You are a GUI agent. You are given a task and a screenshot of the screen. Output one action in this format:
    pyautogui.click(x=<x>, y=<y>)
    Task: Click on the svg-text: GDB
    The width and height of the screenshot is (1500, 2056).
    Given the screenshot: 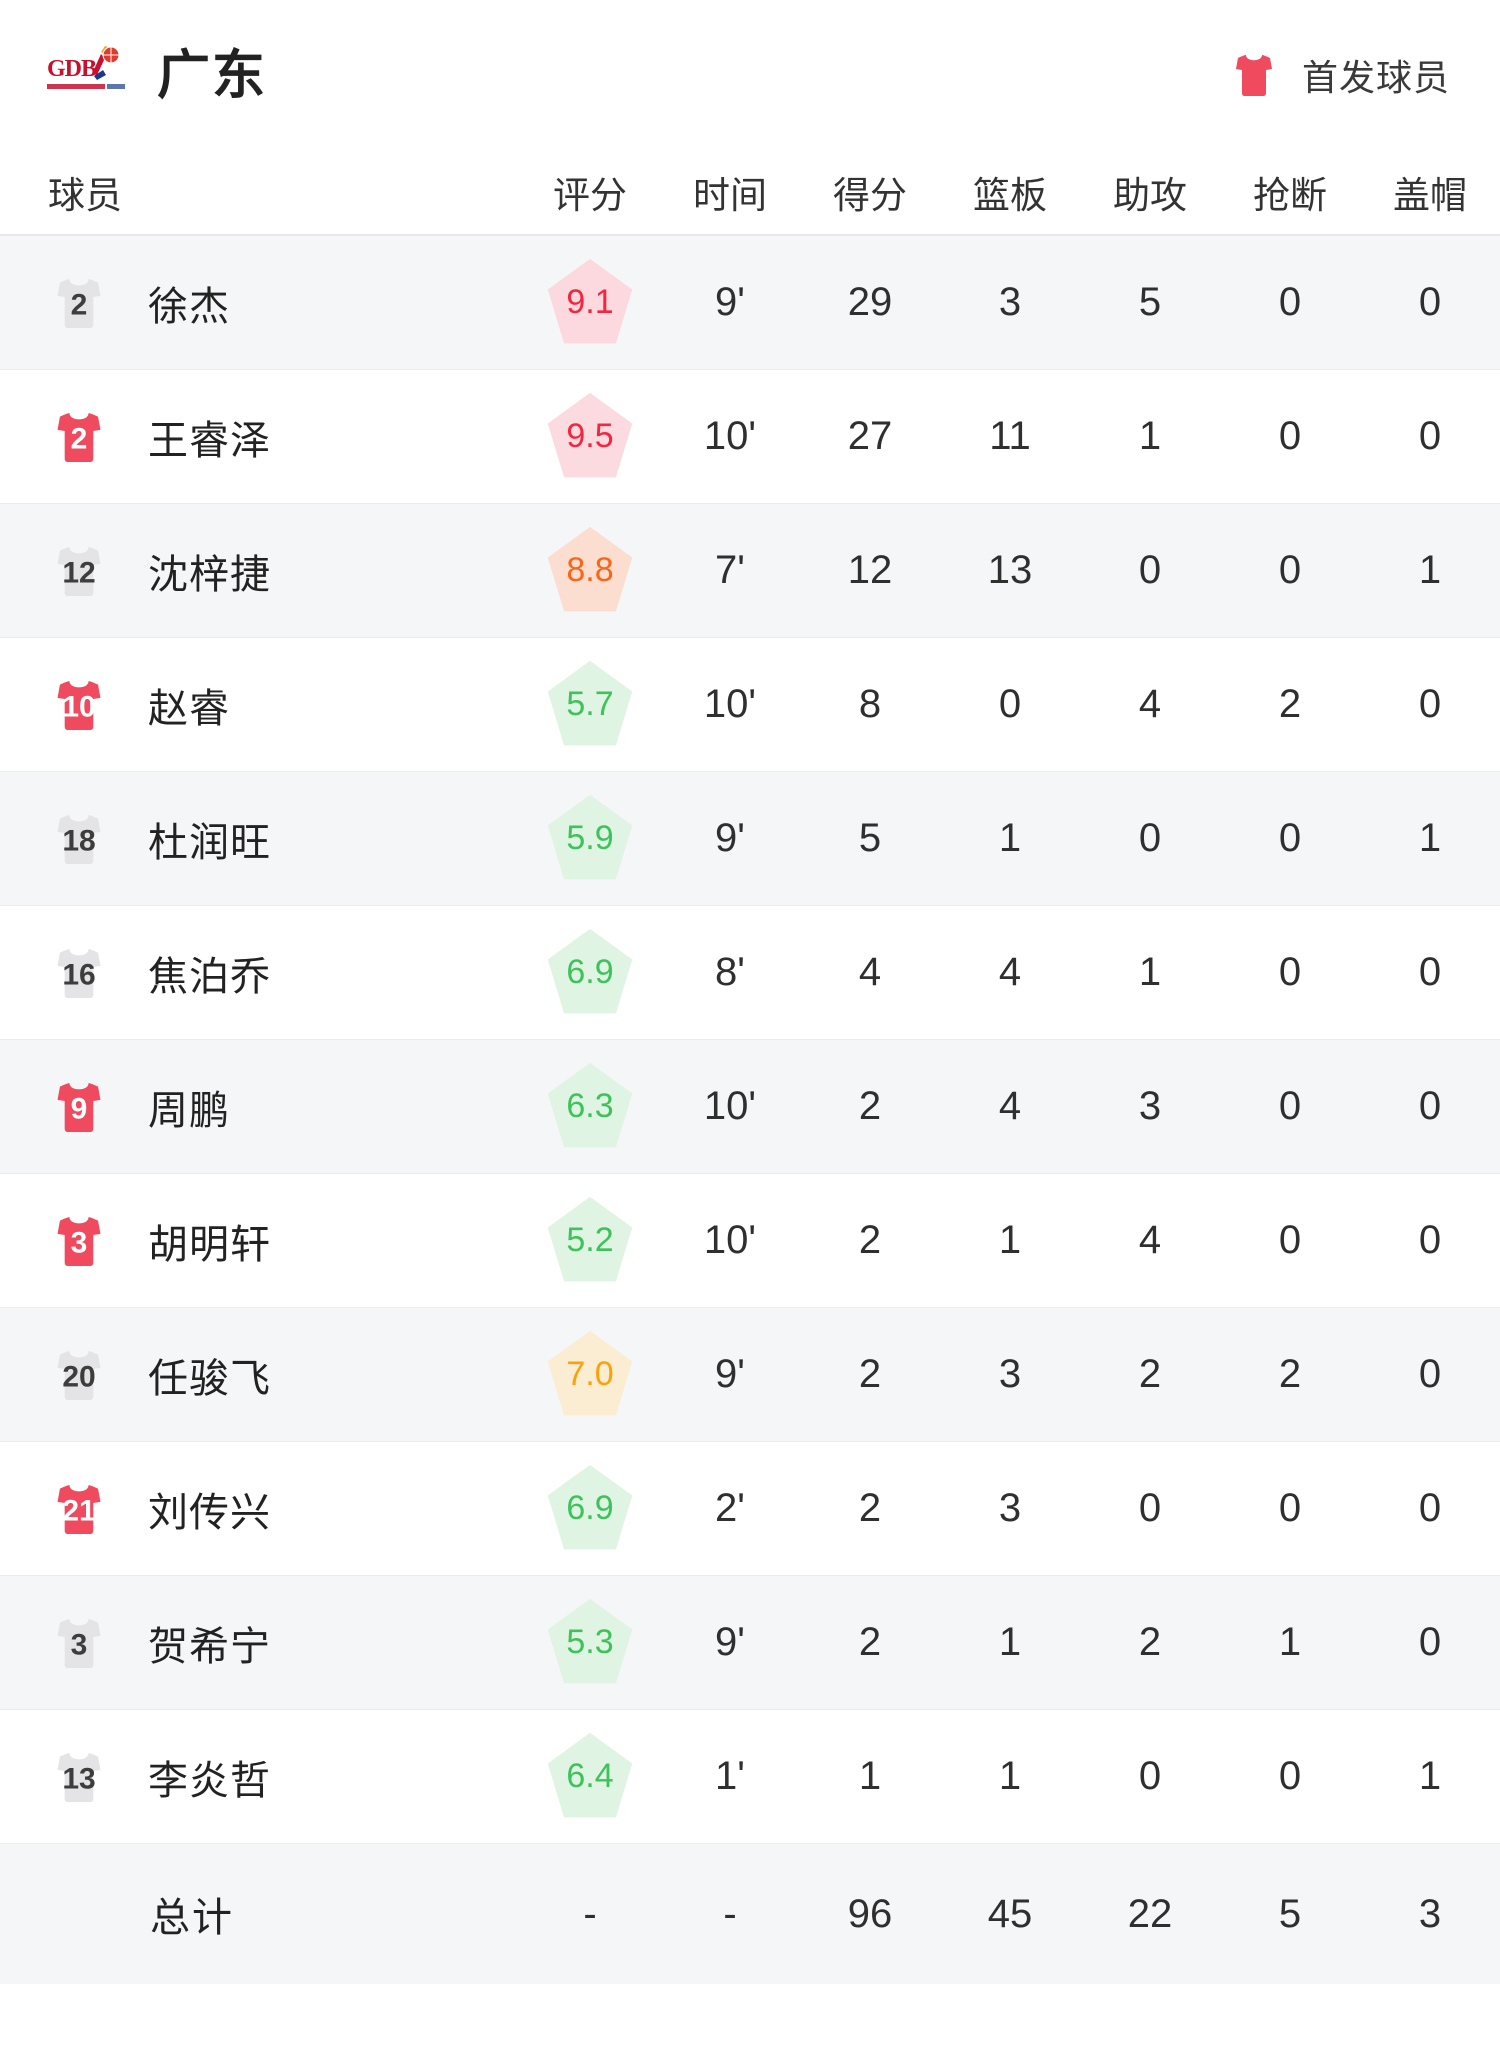 What is the action you would take?
    pyautogui.click(x=72, y=69)
    